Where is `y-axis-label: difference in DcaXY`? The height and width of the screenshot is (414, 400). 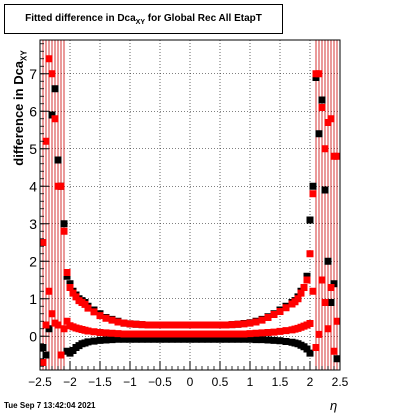
y-axis-label: difference in DcaXY is located at coordinates (20, 108).